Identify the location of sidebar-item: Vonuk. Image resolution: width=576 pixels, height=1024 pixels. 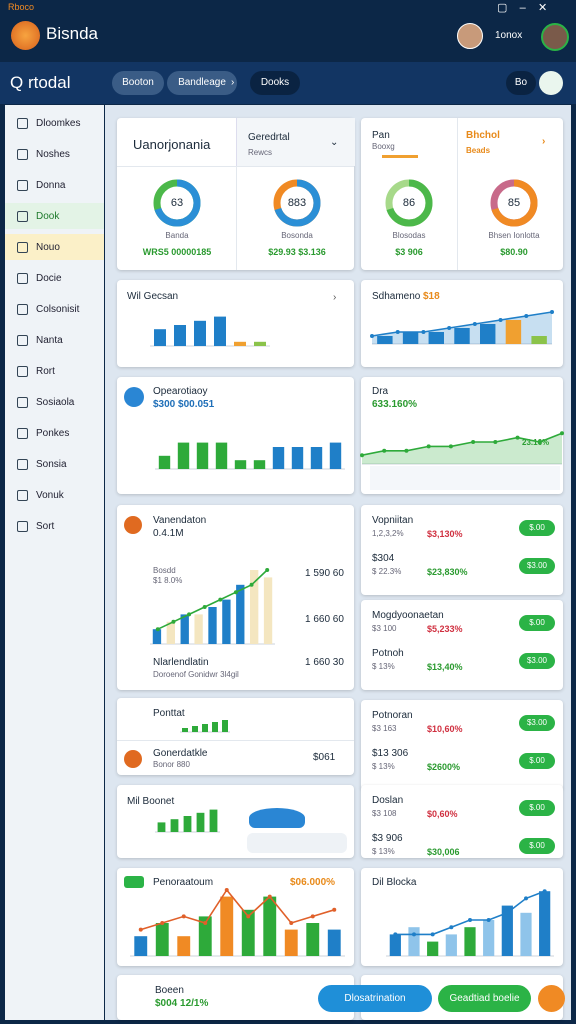
(54, 495).